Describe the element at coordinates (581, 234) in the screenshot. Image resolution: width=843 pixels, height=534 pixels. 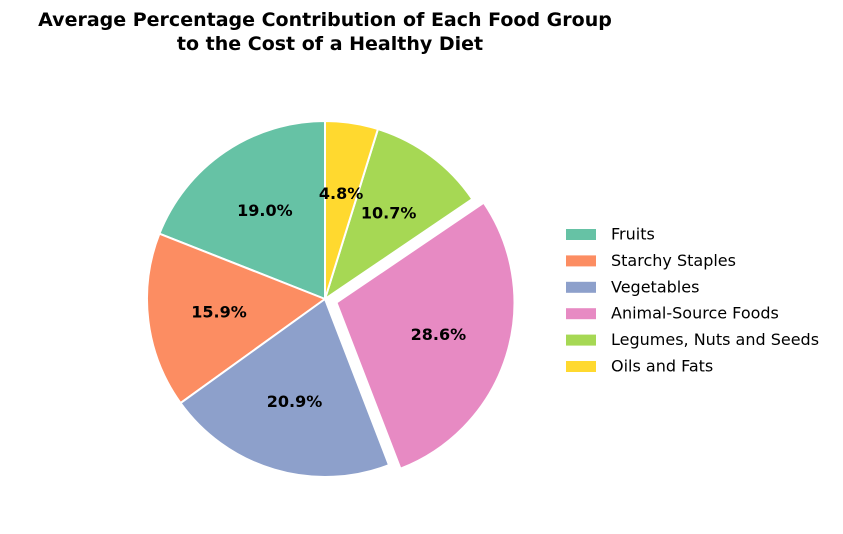
I see `legend-swatch-fruits` at that location.